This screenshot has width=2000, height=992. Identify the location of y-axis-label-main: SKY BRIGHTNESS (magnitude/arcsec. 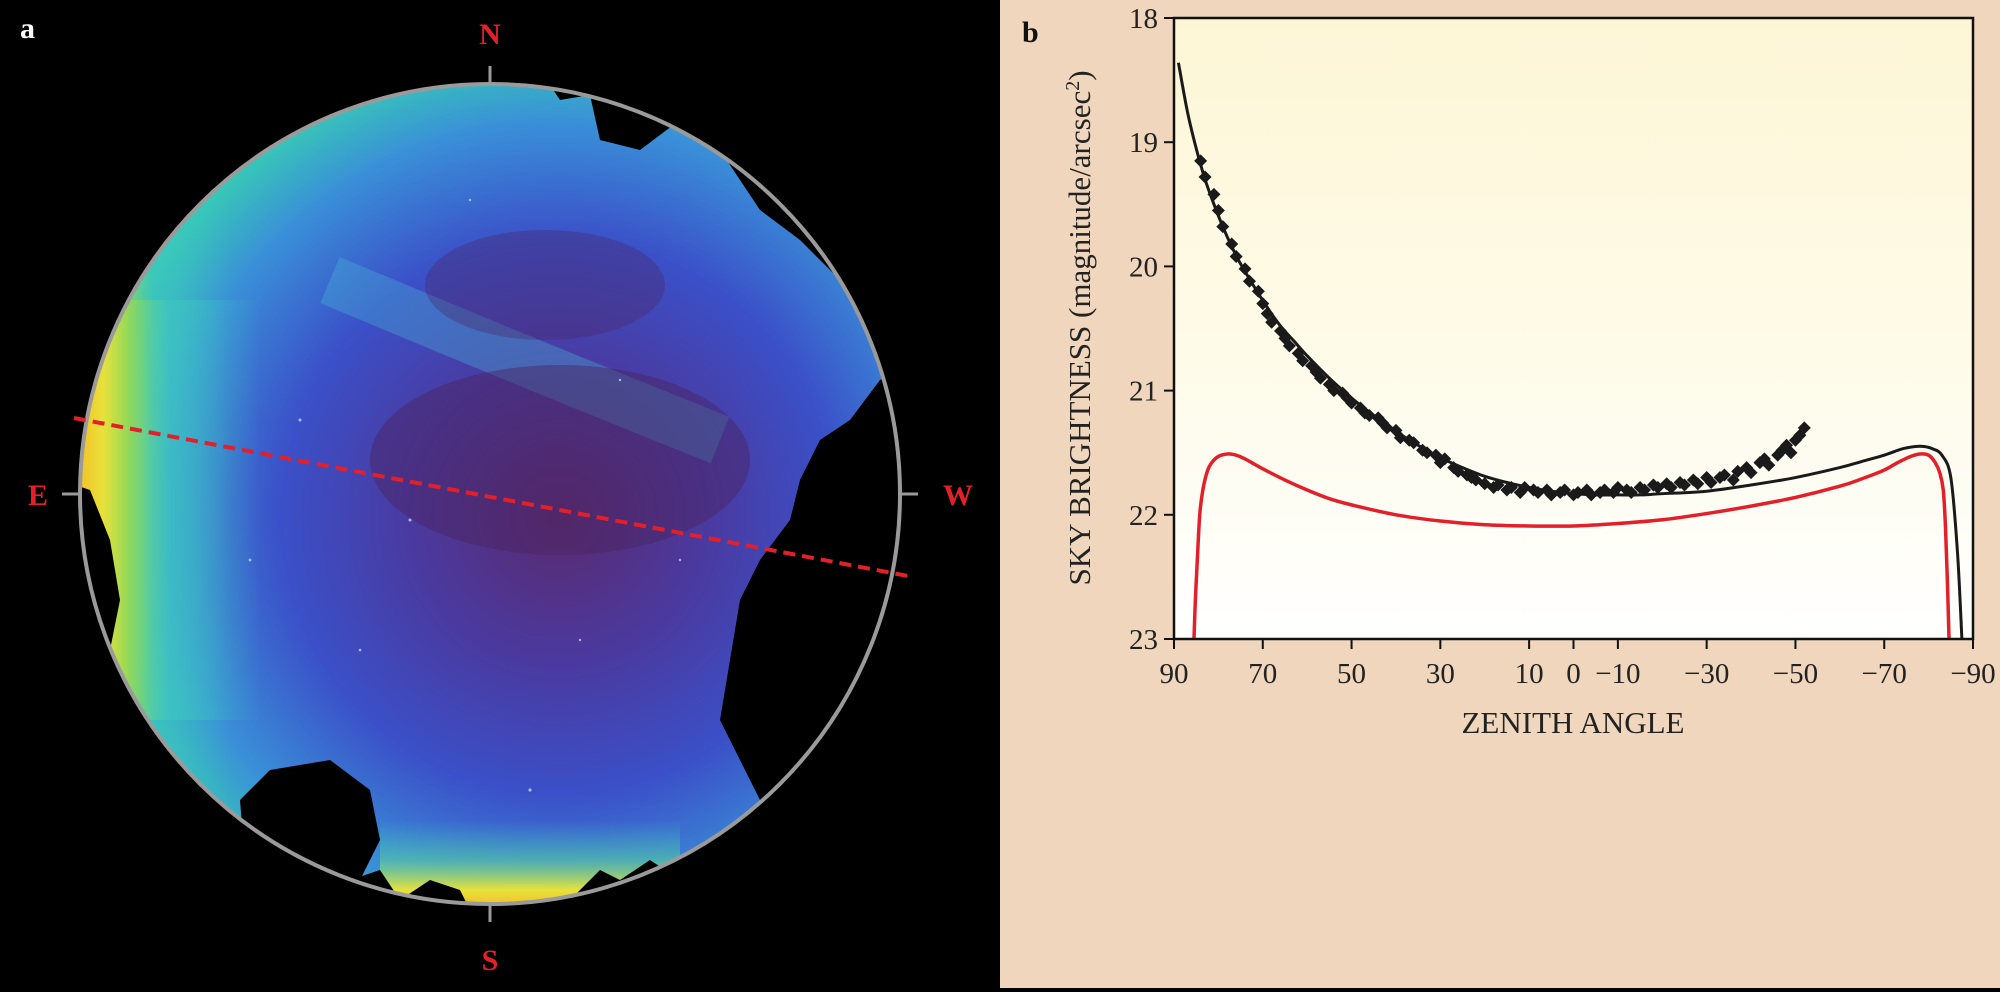
(1079, 338).